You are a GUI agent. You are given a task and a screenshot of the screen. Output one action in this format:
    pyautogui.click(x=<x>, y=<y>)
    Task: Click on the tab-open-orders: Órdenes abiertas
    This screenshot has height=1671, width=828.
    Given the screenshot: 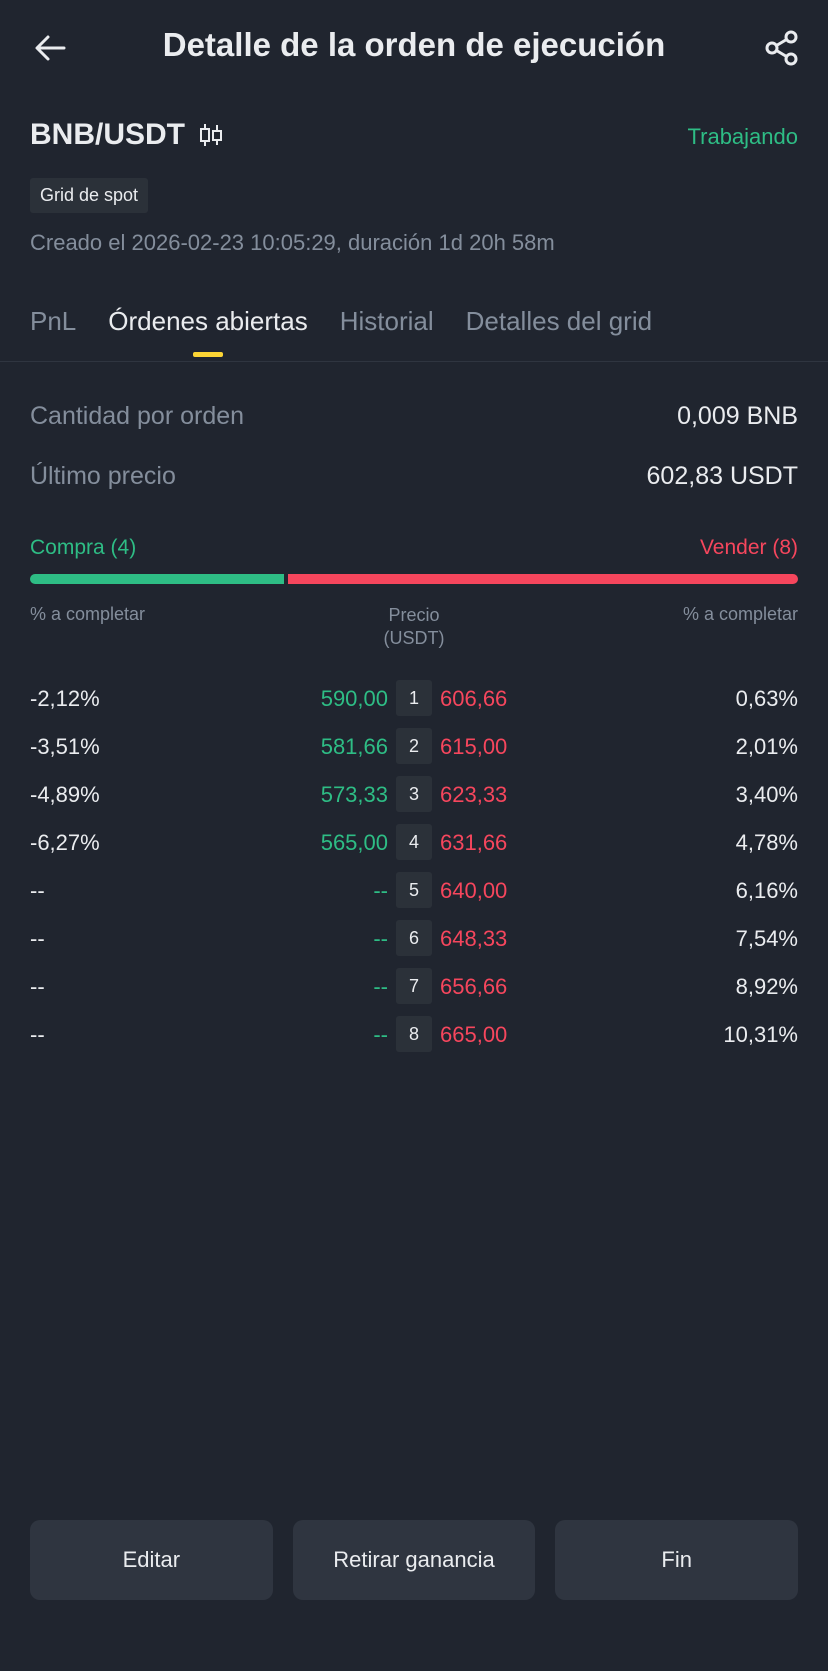 What is the action you would take?
    pyautogui.click(x=208, y=321)
    